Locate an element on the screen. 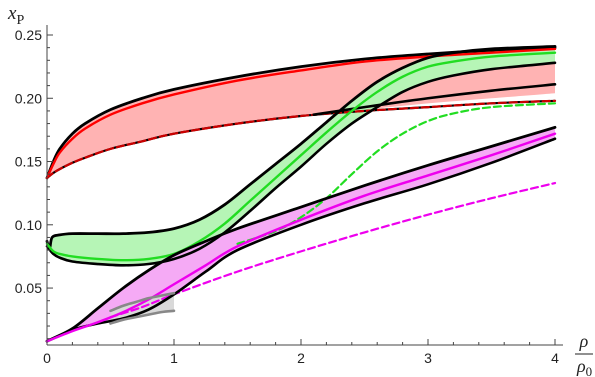 This screenshot has height=377, width=595. x-axis-title-den-sub: 0 is located at coordinates (589, 370).